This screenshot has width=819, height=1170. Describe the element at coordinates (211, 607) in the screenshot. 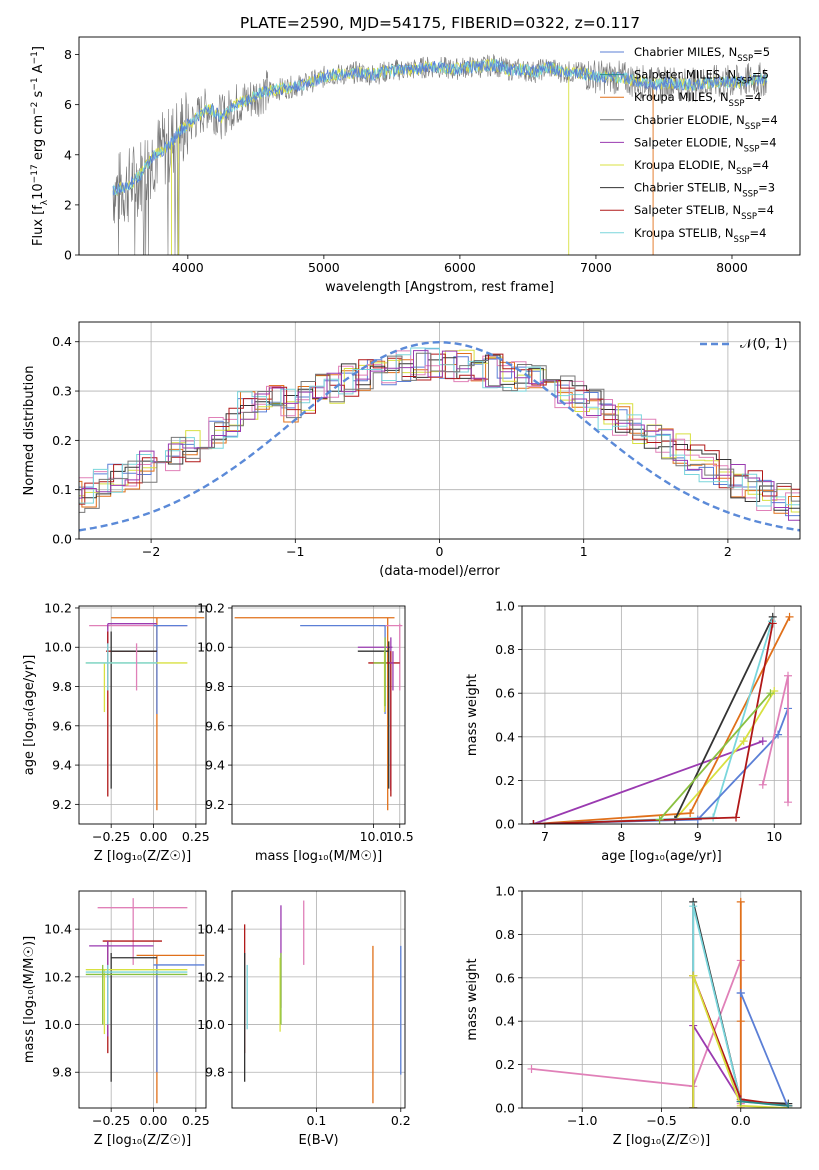

I see `age_vs_mass-ytick-label: 10.2` at that location.